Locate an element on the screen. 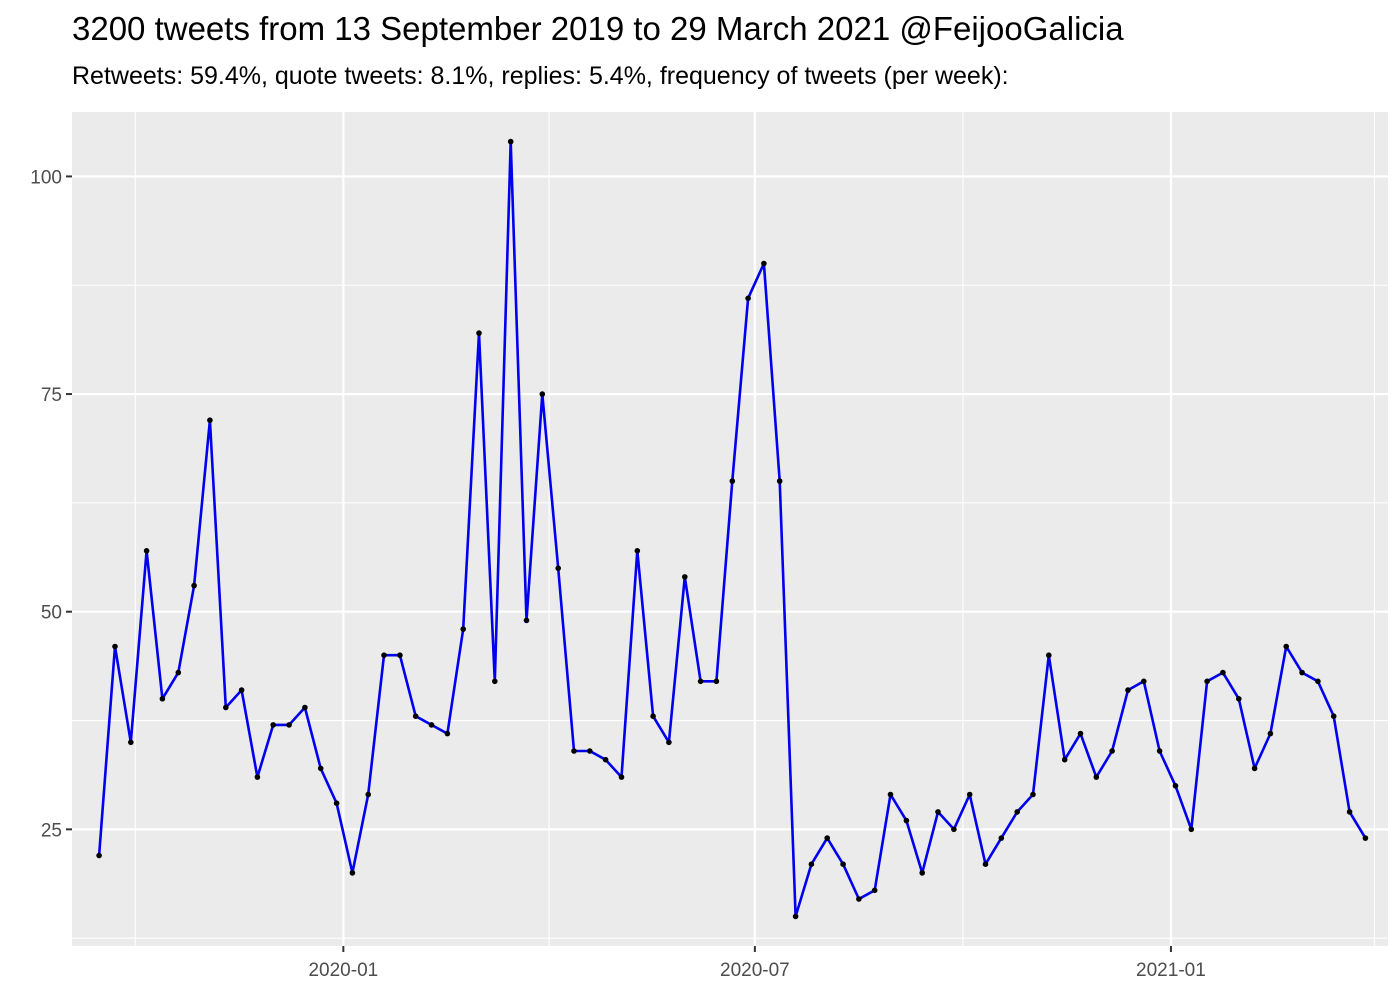 Image resolution: width=1400 pixels, height=1000 pixels. y-tick-label: 50 is located at coordinates (51, 613).